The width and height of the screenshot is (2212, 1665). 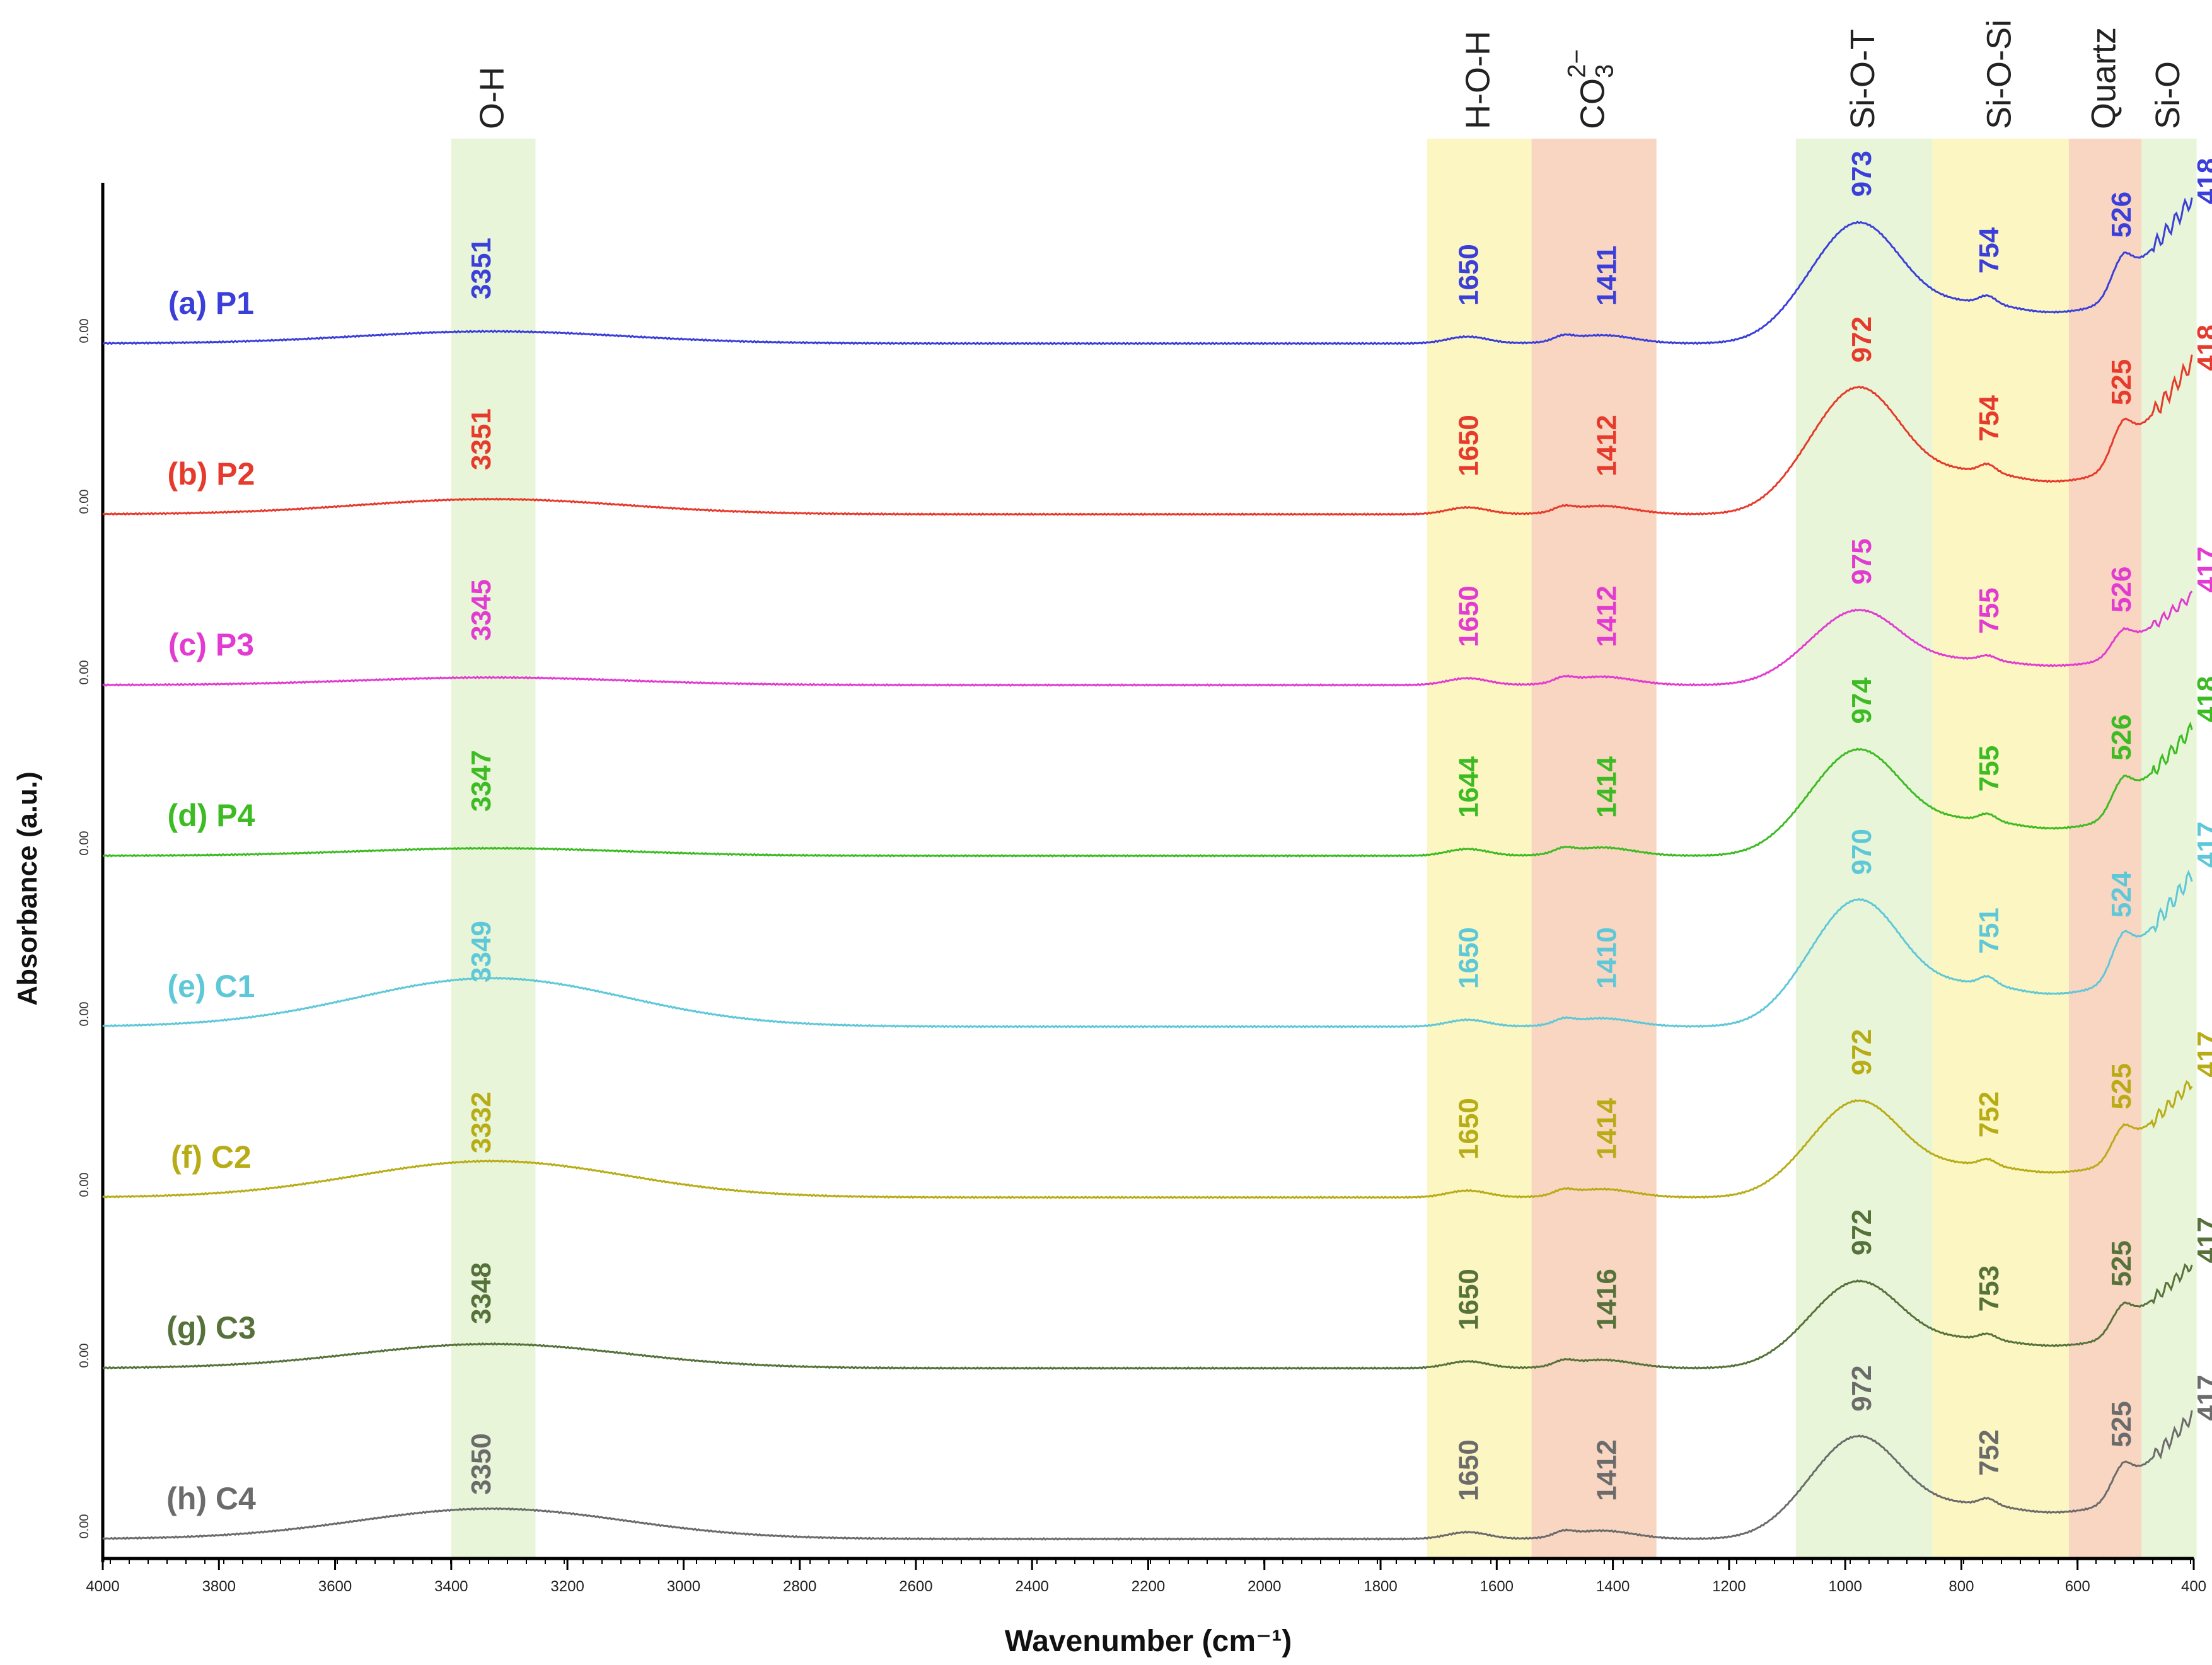 I want to click on peak-label: 1644, so click(x=1468, y=787).